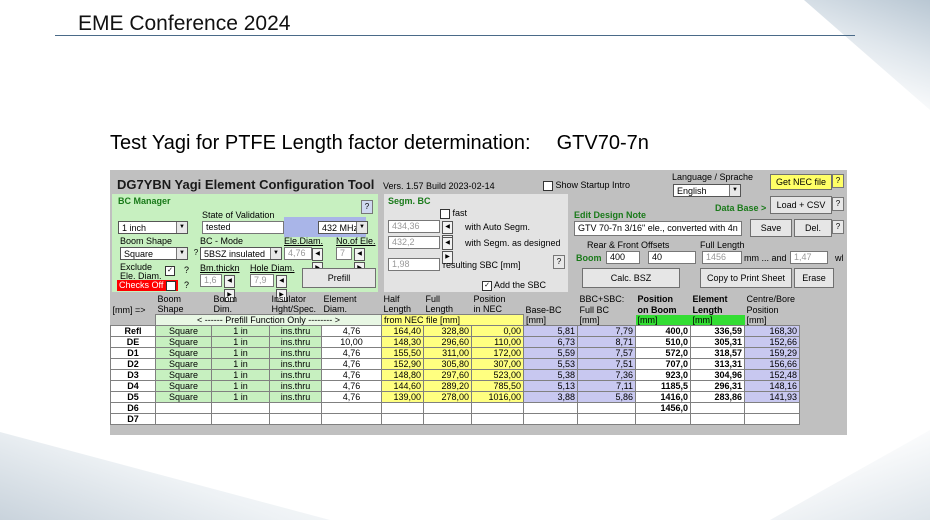  Describe the element at coordinates (663, 364) in the screenshot. I see `position-boom-cell: 707,0` at that location.